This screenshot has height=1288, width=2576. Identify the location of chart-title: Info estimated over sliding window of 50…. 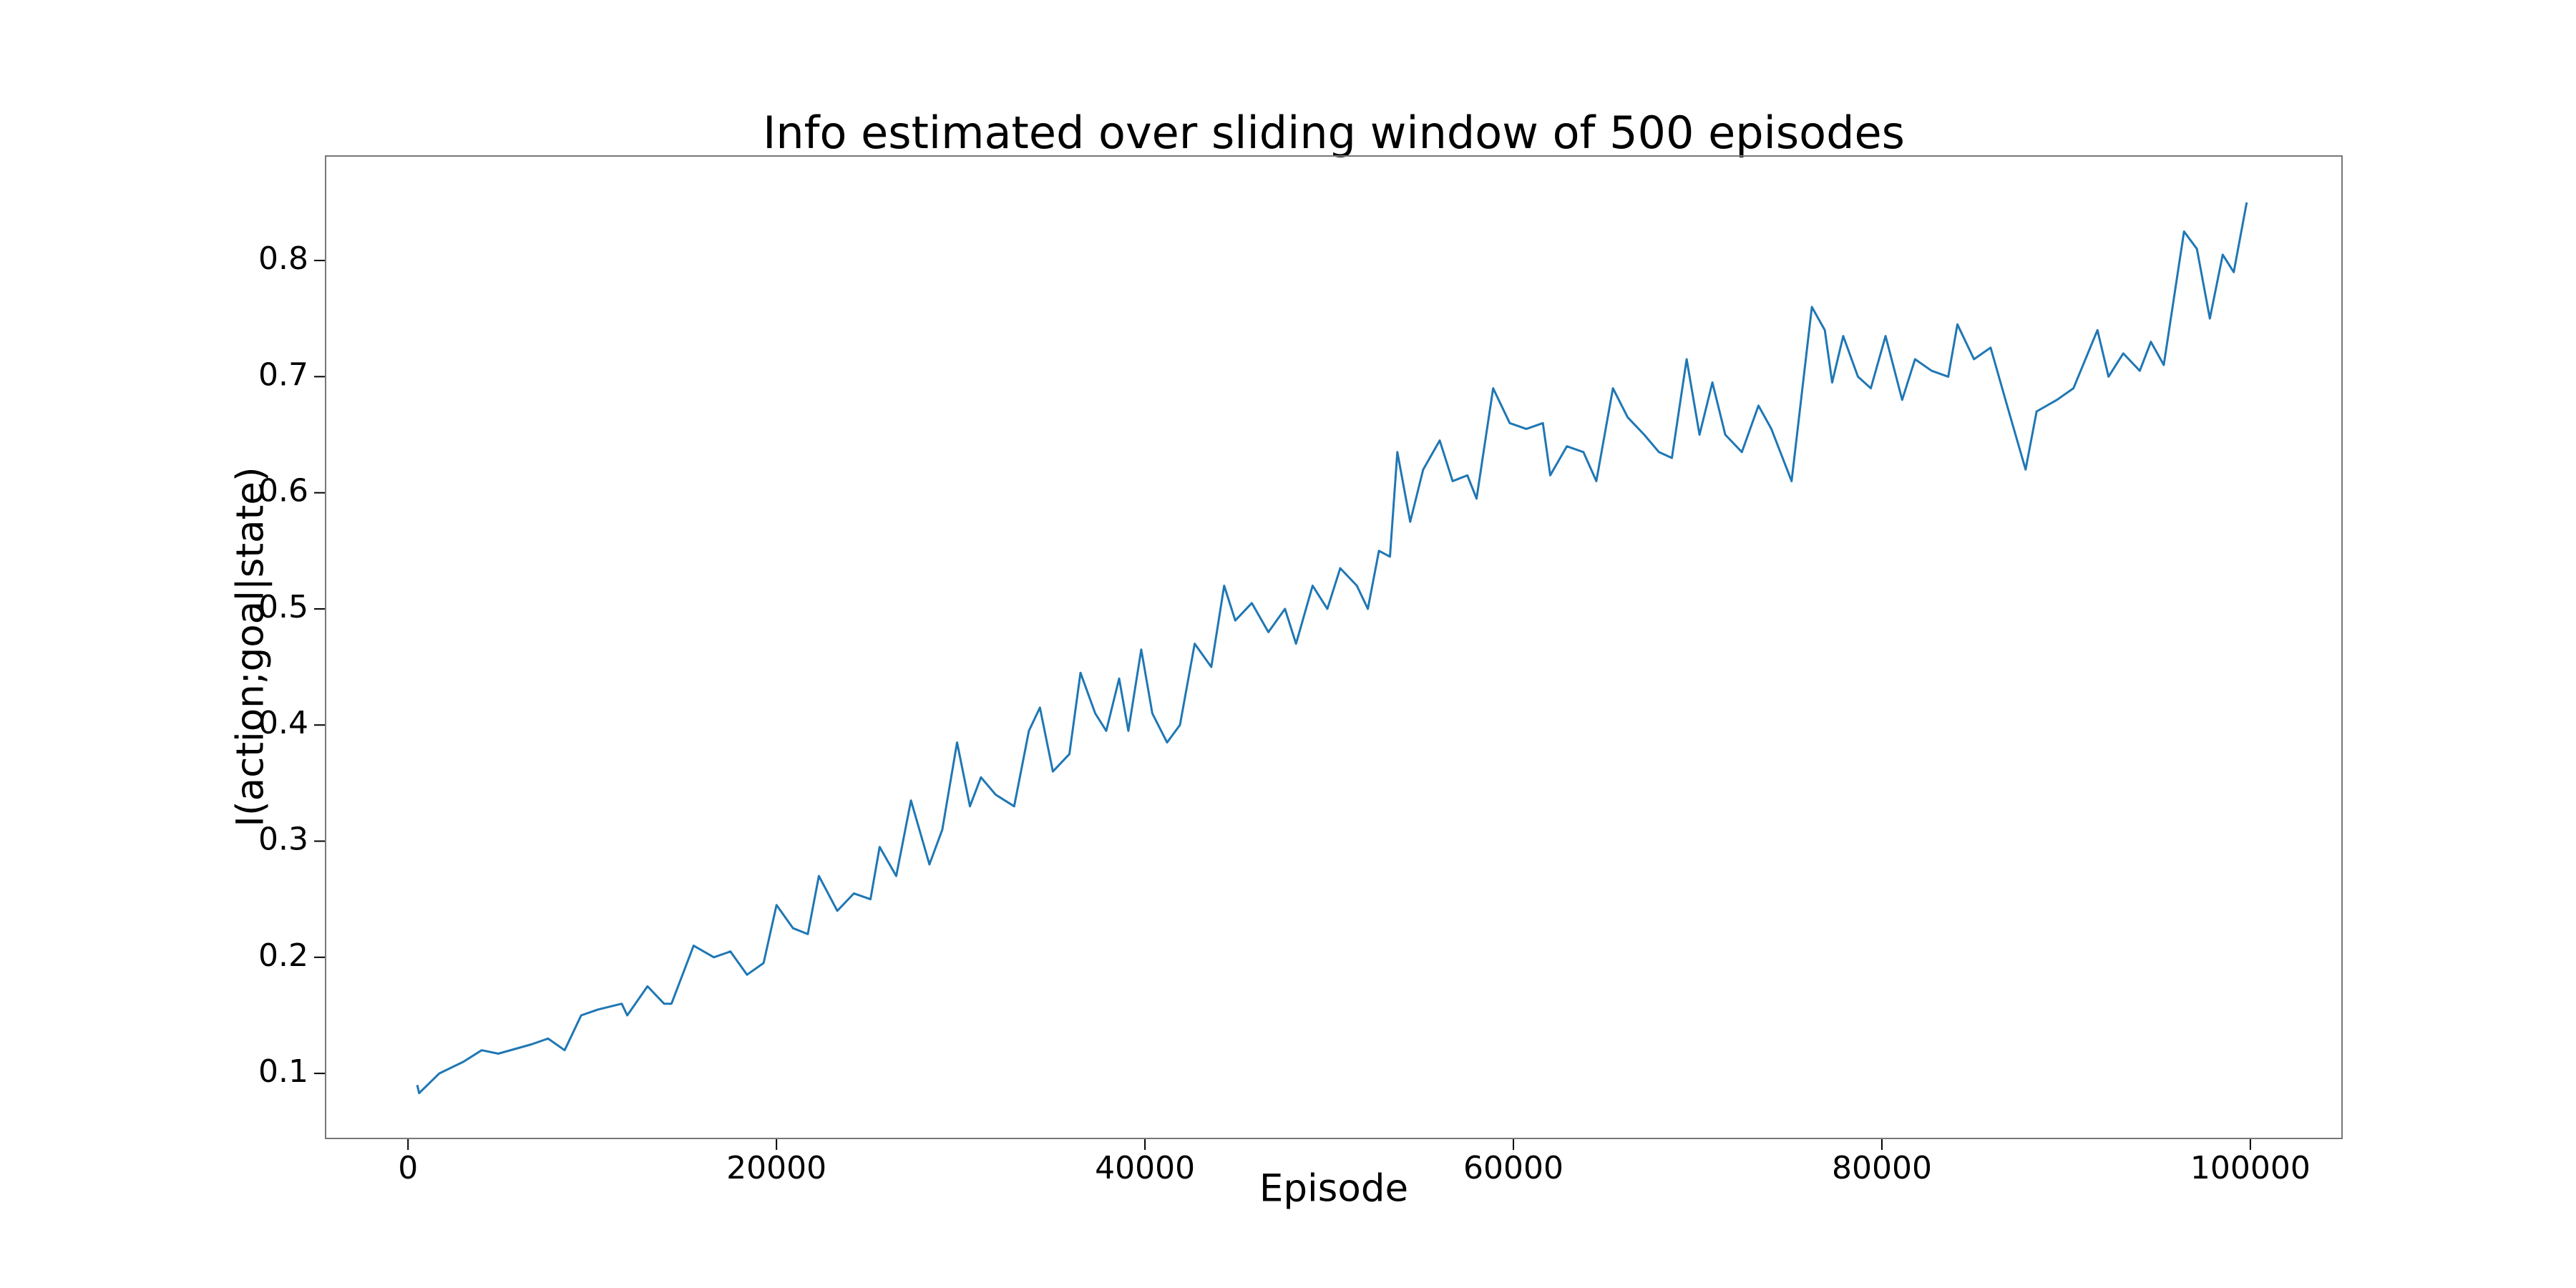
(1334, 133).